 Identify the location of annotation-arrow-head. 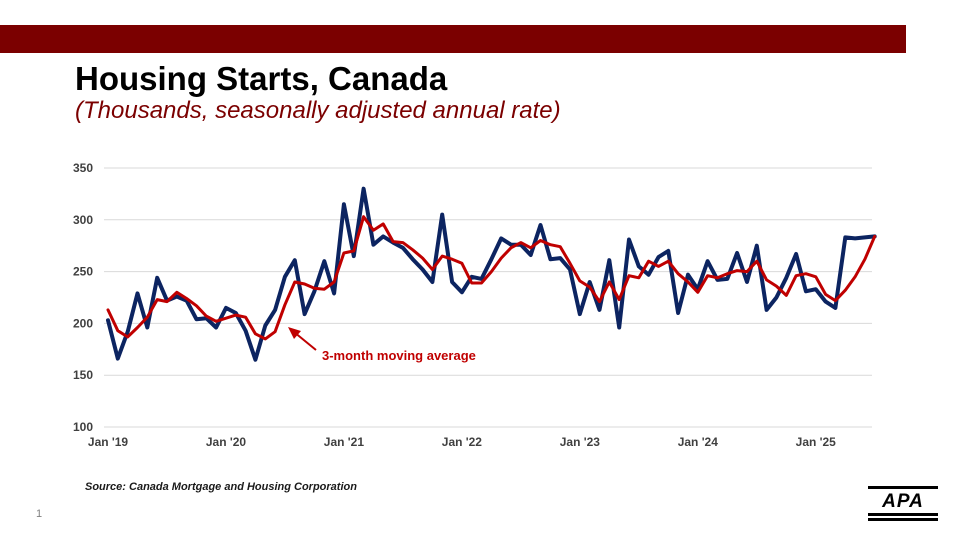
(294, 333).